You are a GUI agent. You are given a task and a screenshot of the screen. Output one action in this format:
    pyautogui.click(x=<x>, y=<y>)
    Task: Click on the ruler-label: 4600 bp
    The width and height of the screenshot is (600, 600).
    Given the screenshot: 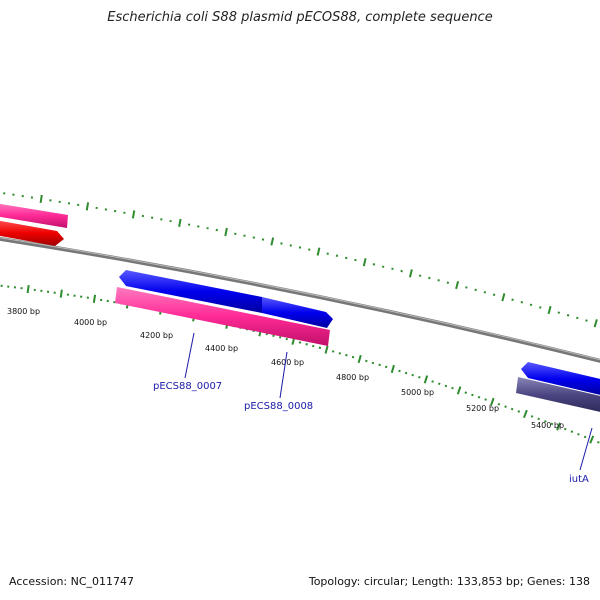 What is the action you would take?
    pyautogui.click(x=287, y=362)
    